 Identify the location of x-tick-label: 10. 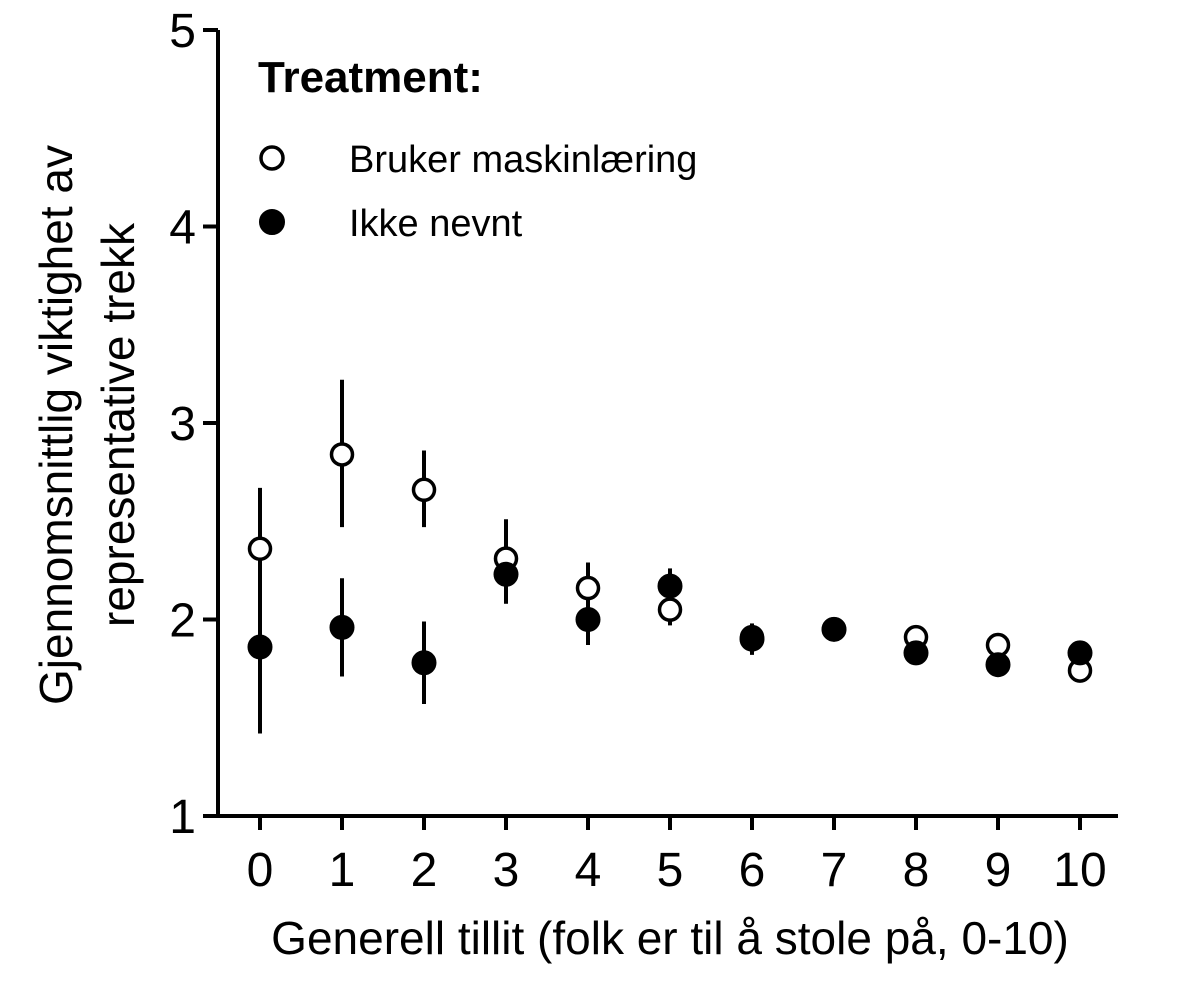
(1079, 870).